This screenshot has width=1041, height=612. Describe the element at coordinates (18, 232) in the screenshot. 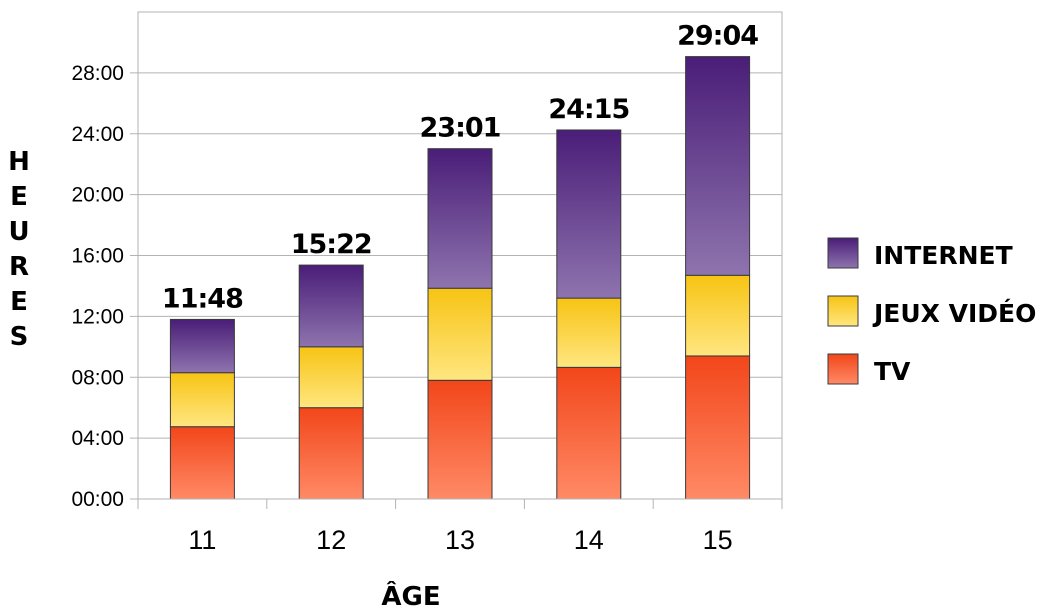

I see `y-axis-title-letter: U` at that location.